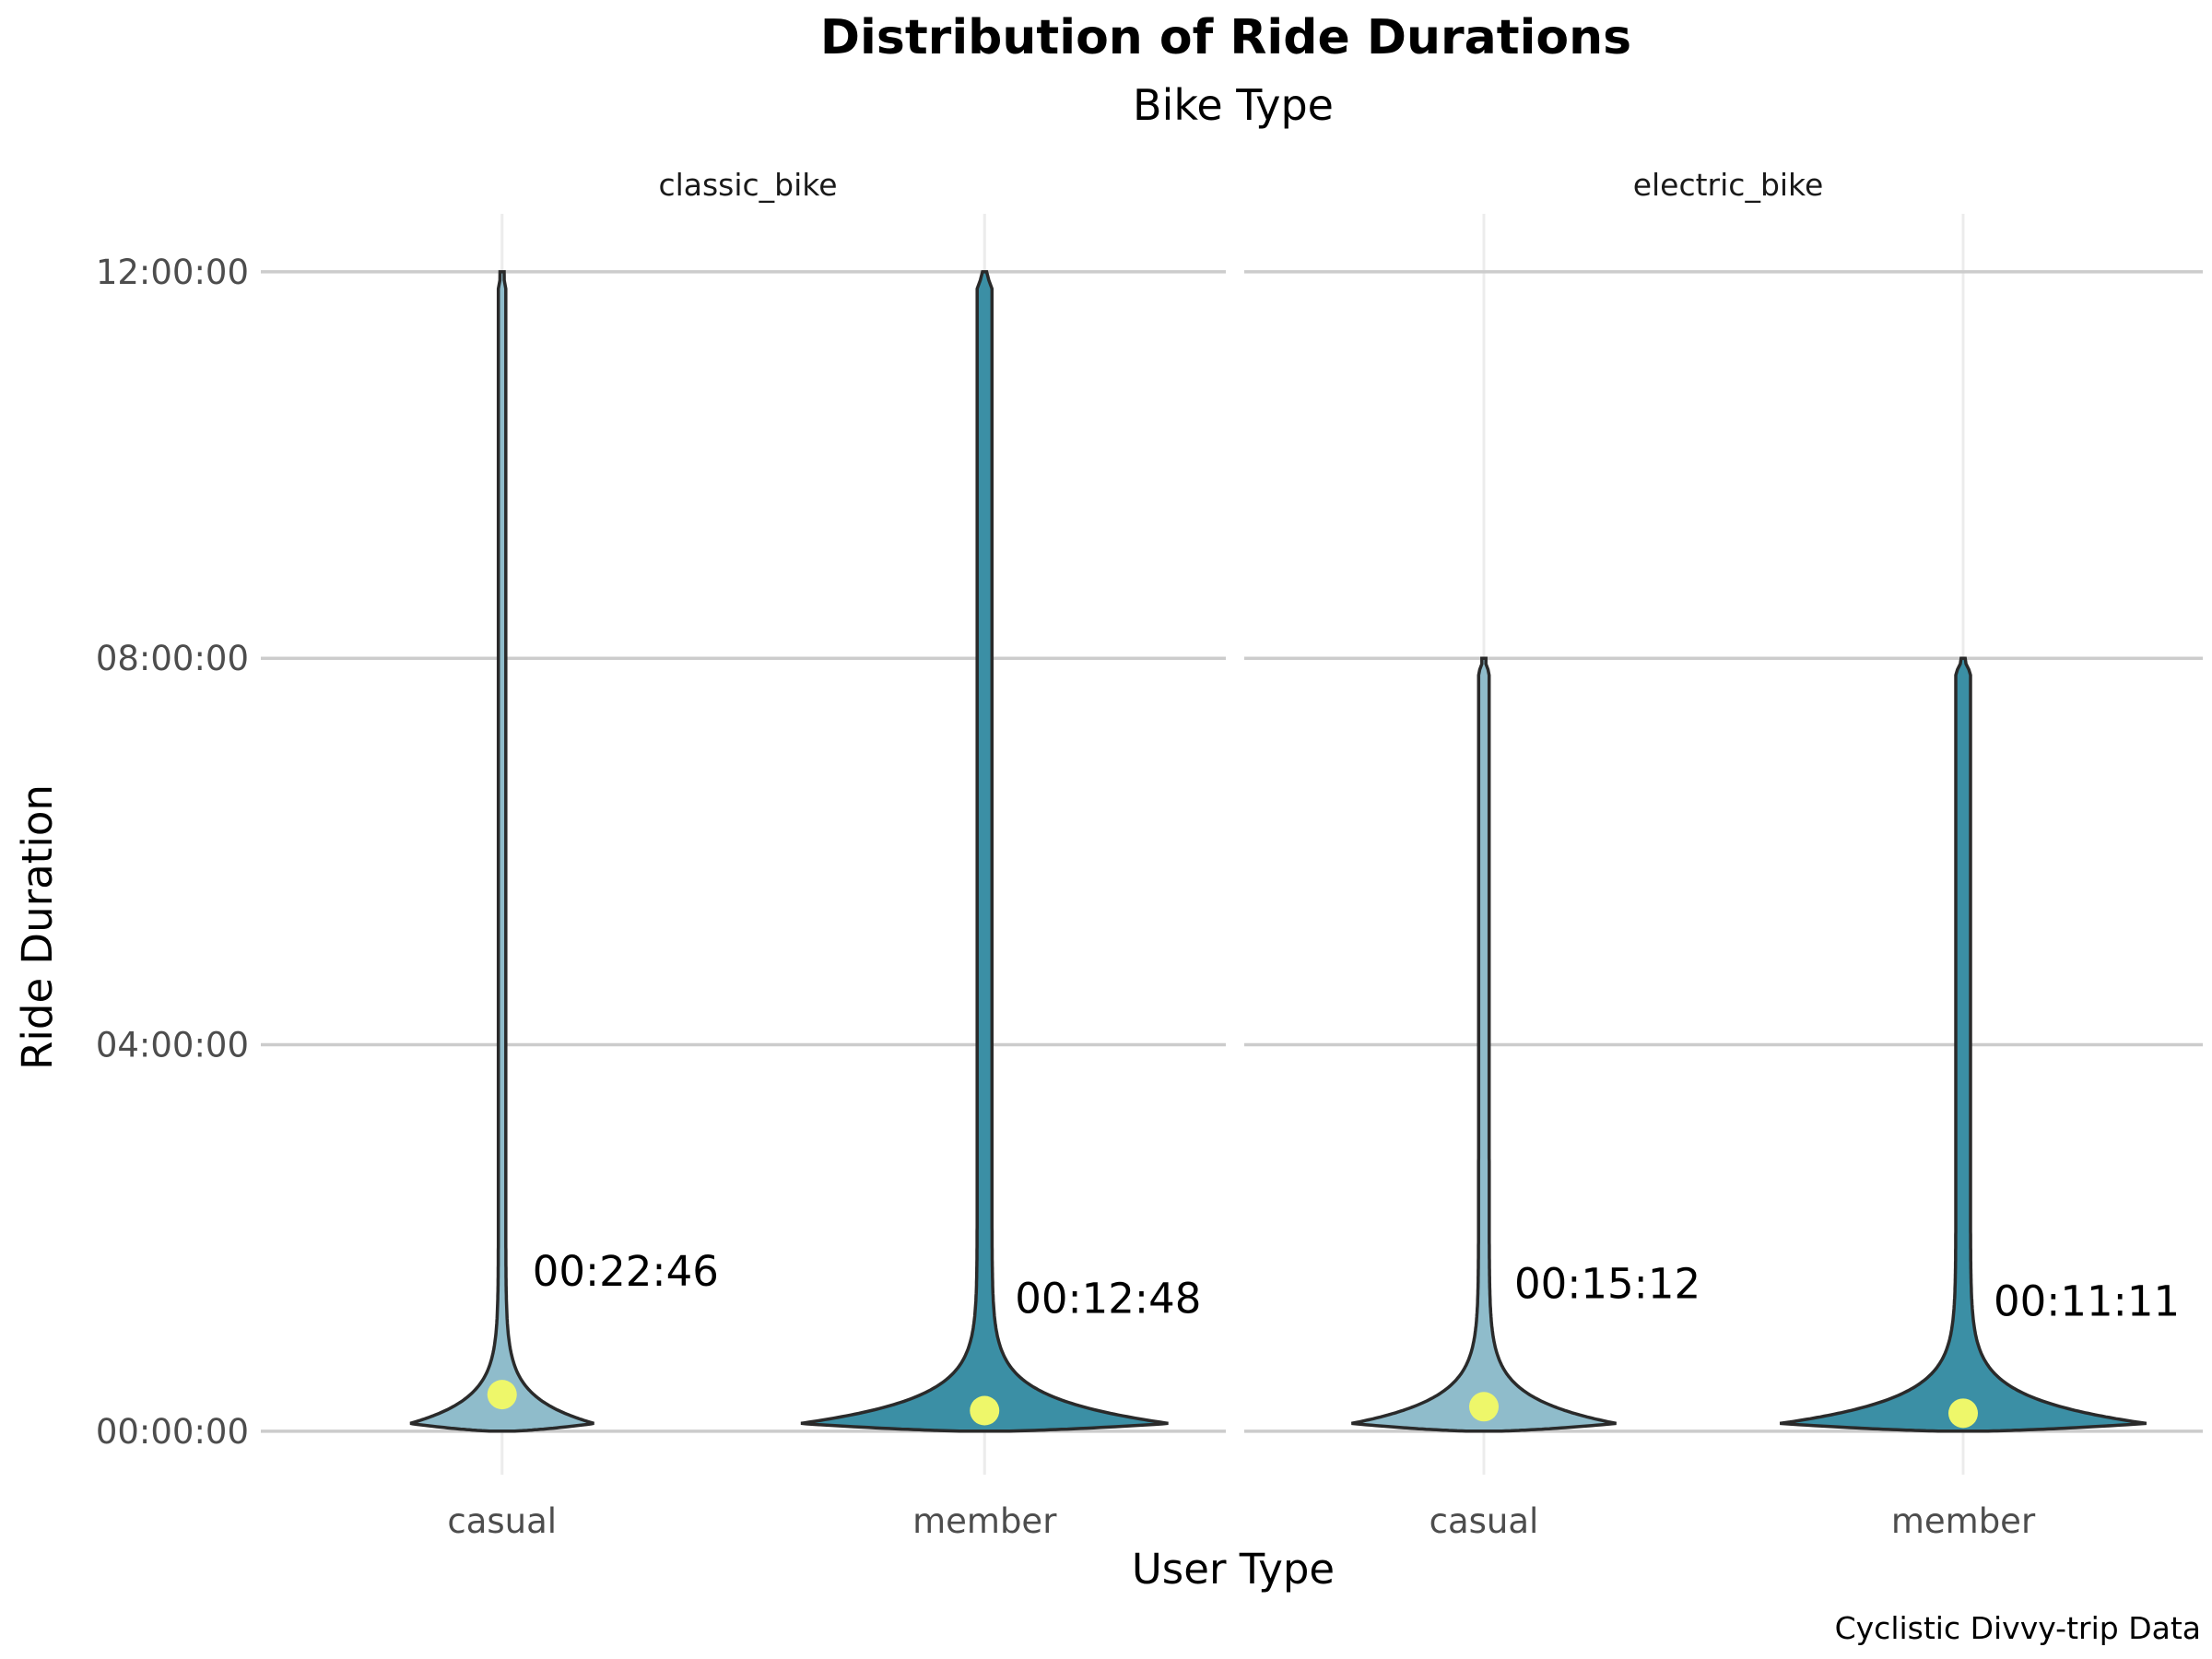 This screenshot has height=1659, width=2212. I want to click on y-axis-label: Ride Duration, so click(37, 927).